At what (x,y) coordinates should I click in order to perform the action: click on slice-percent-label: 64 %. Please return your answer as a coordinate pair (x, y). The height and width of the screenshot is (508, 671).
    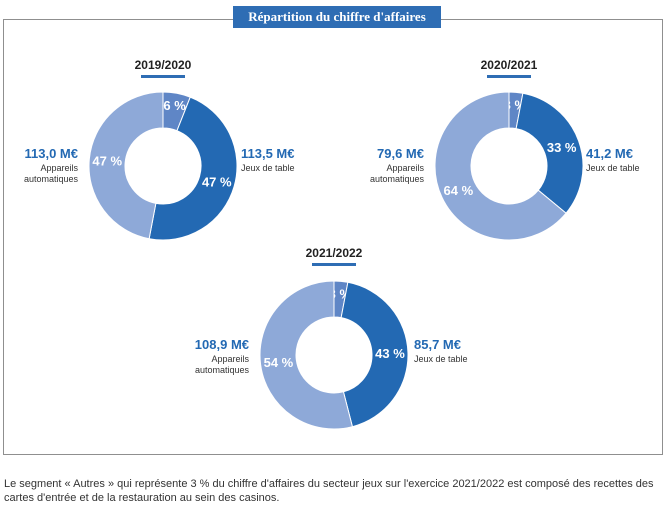
    Looking at the image, I should click on (459, 190).